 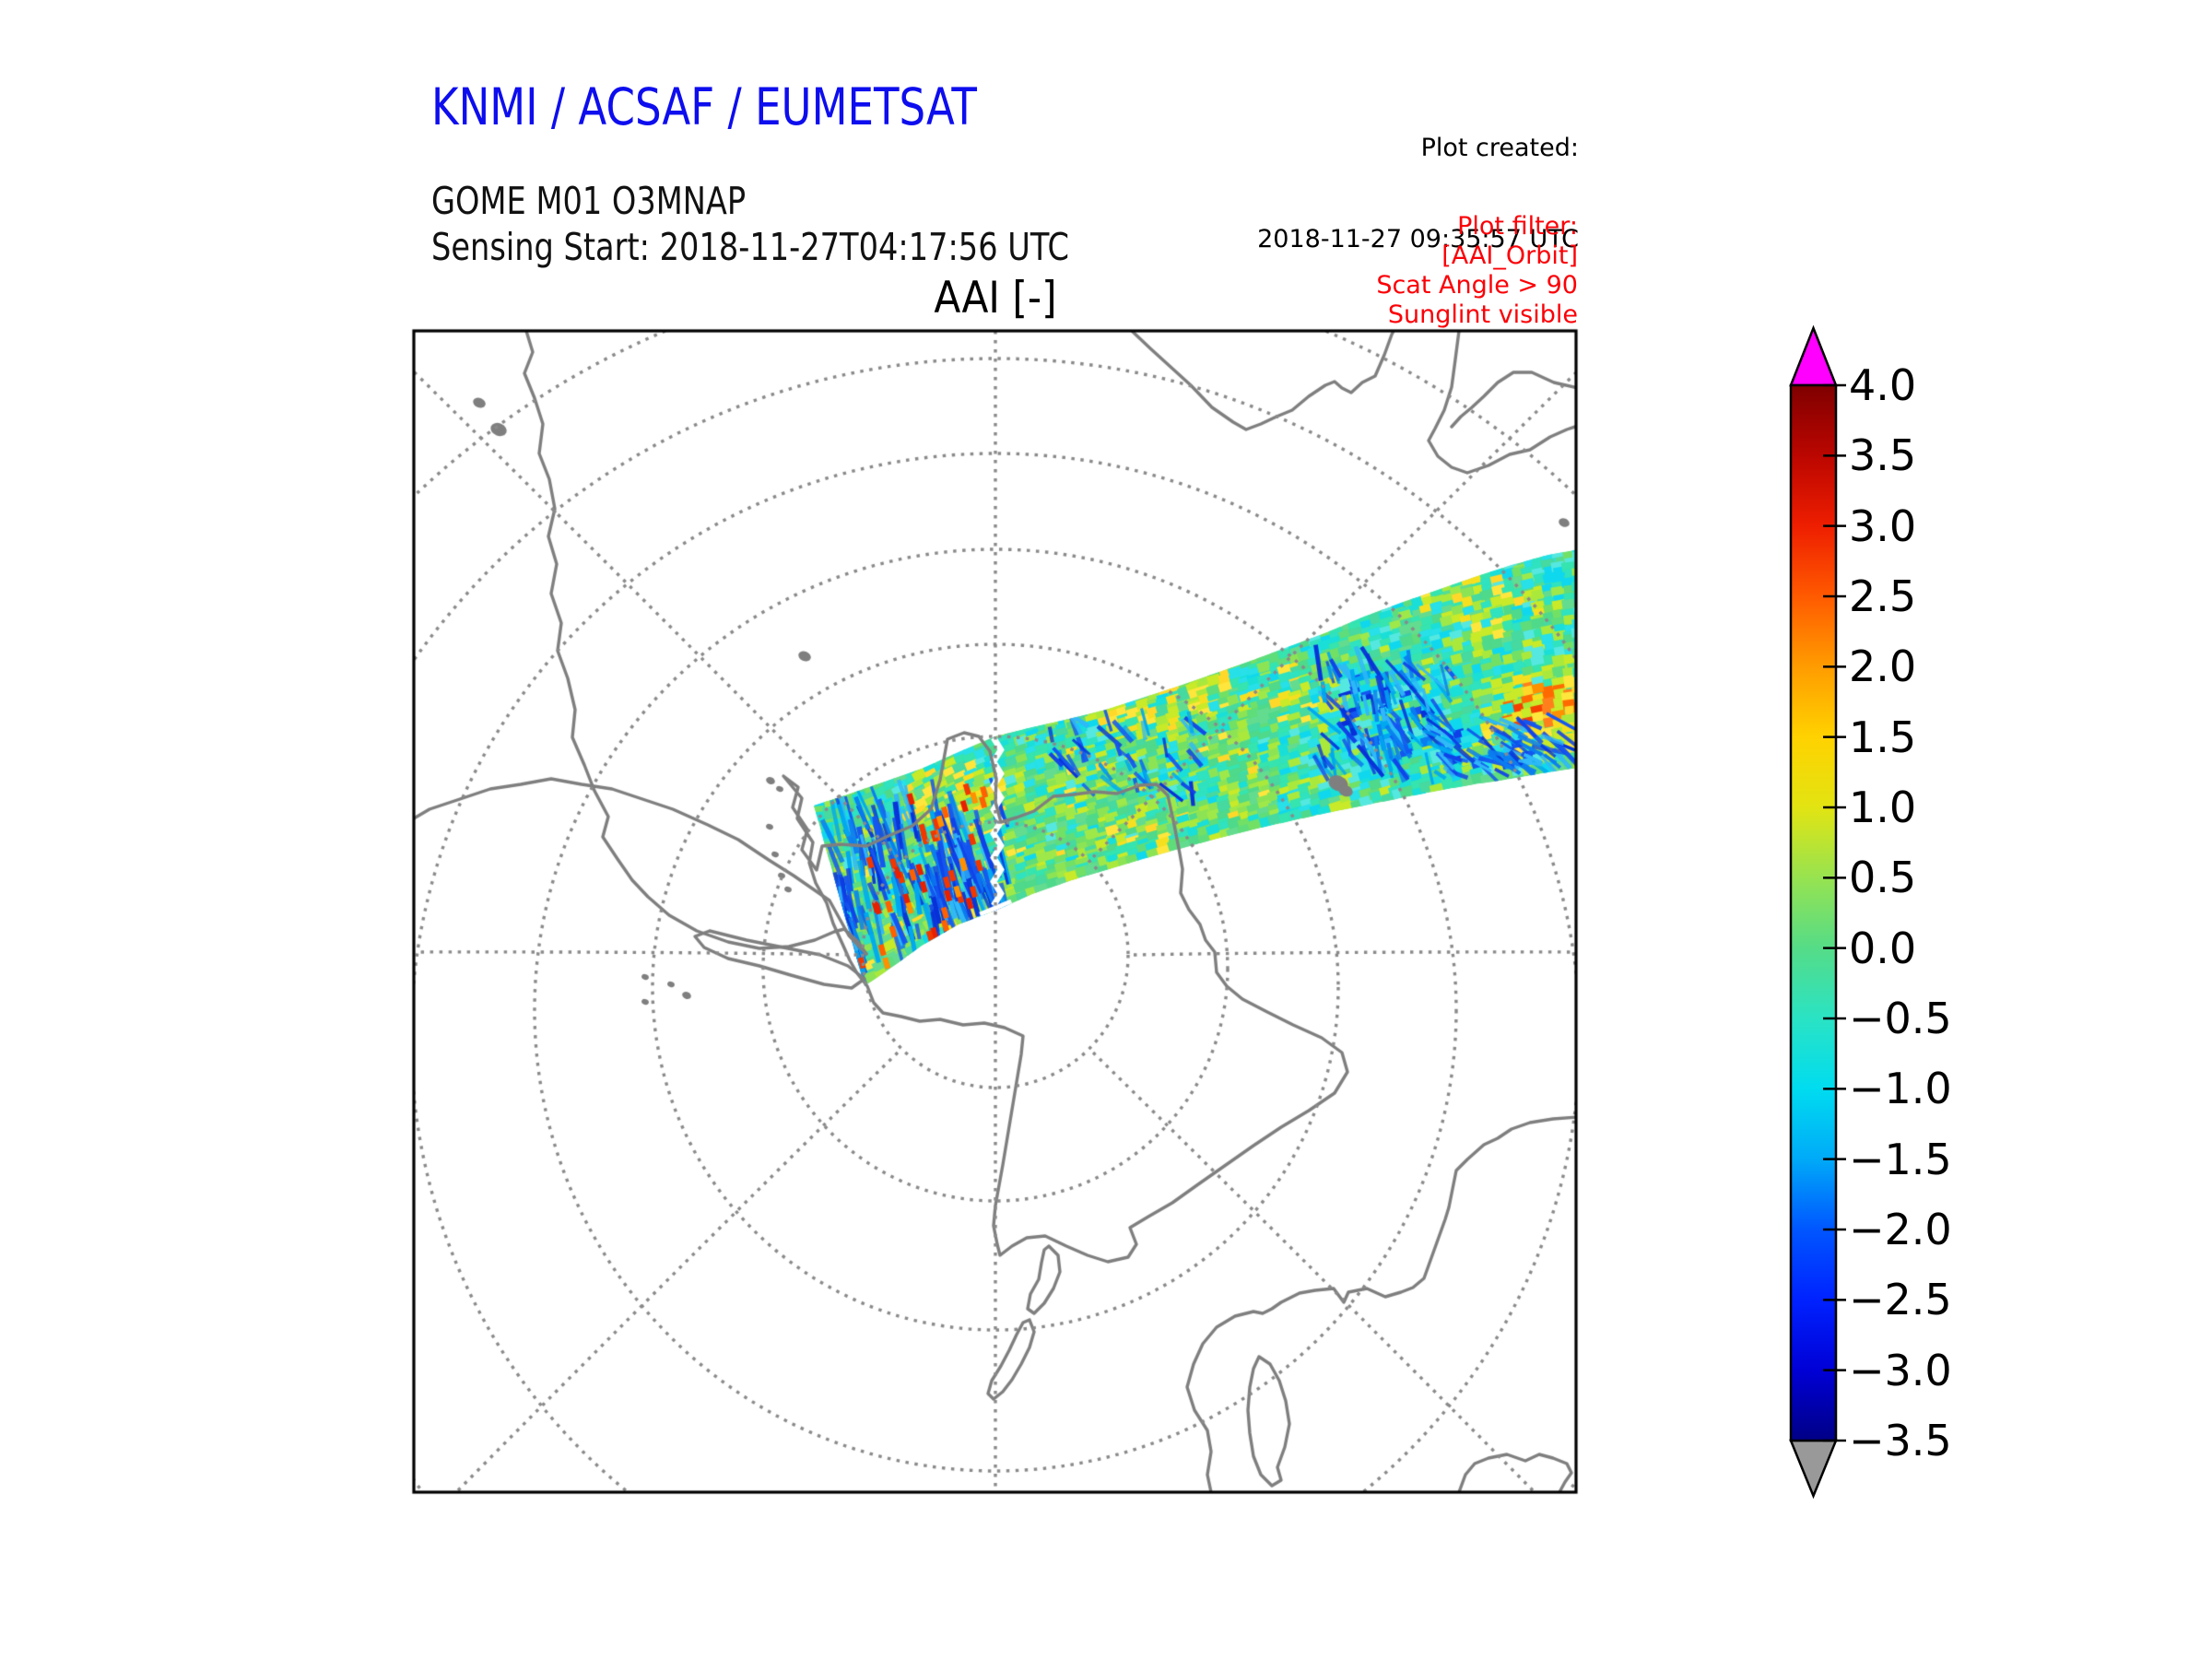 What do you see at coordinates (1509, 255) in the screenshot?
I see `plot-filter-line-1: [AAI_Orbit]` at bounding box center [1509, 255].